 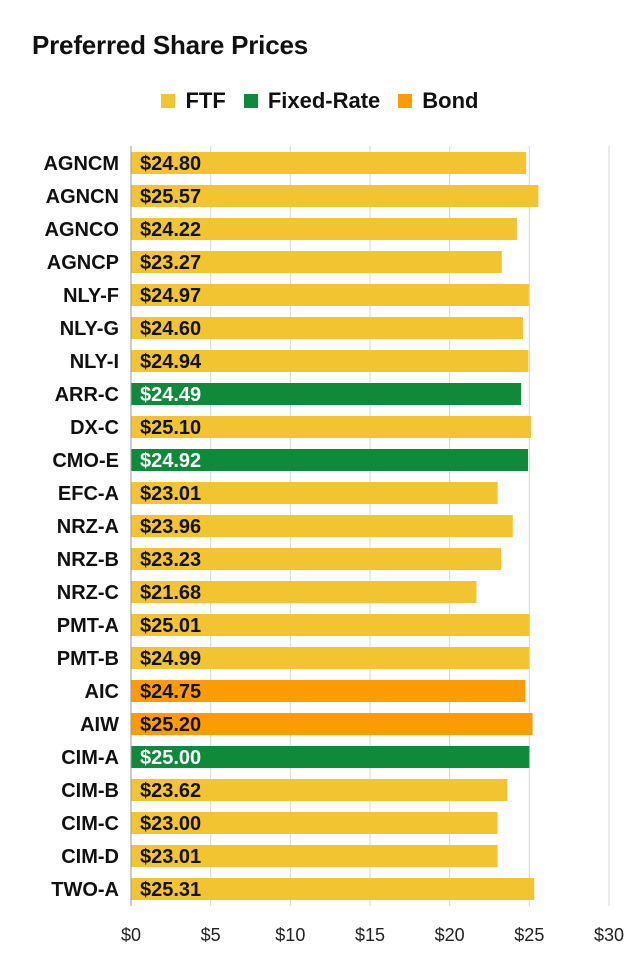 What do you see at coordinates (91, 296) in the screenshot?
I see `category-label: NLY-F` at bounding box center [91, 296].